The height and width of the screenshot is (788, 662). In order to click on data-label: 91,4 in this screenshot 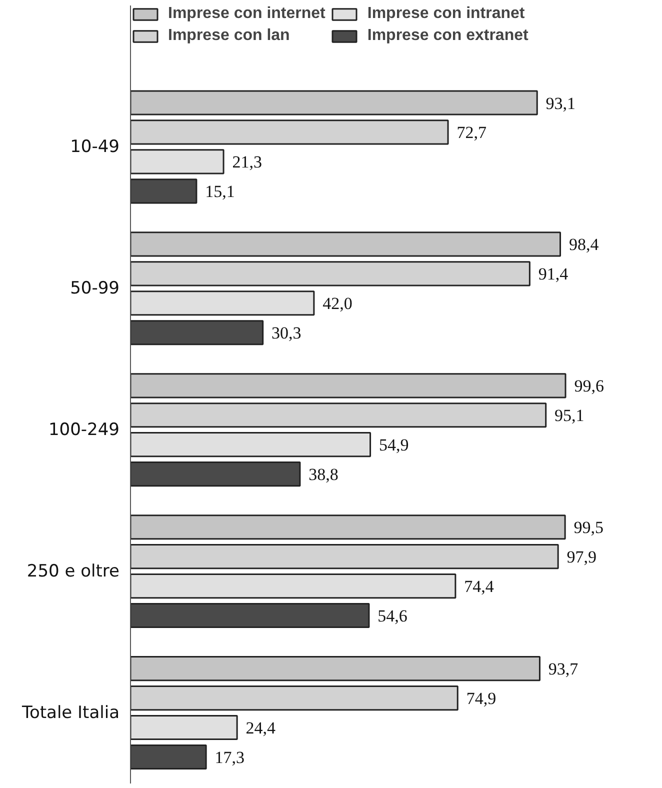, I will do `click(553, 274)`.